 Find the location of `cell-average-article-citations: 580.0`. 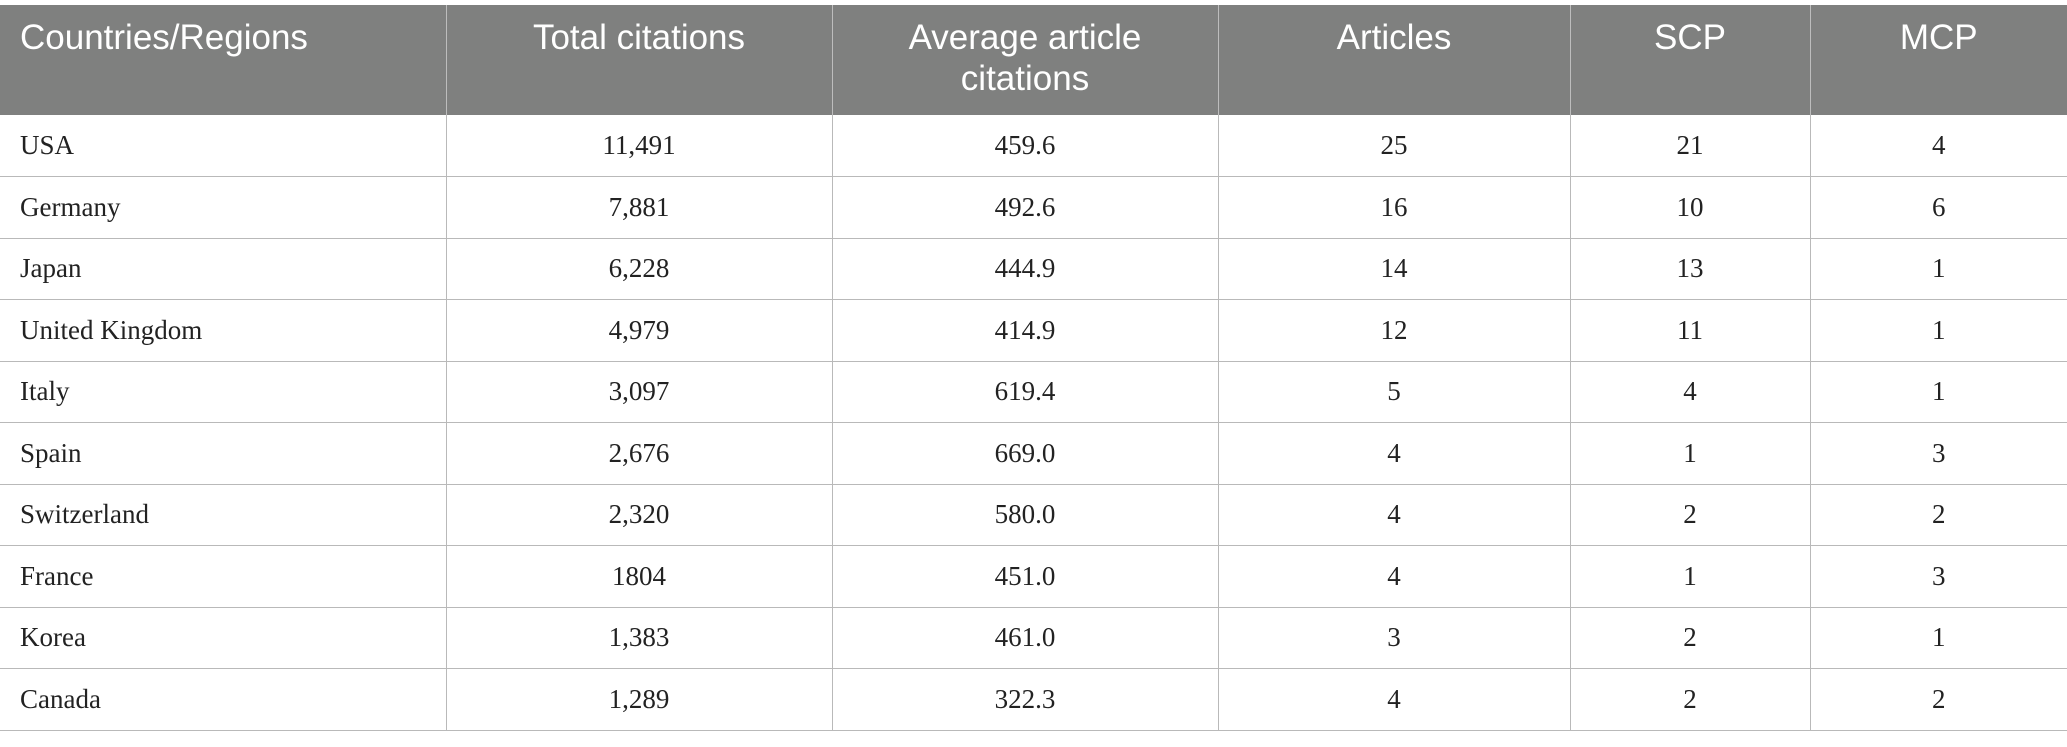

cell-average-article-citations: 580.0 is located at coordinates (1025, 515).